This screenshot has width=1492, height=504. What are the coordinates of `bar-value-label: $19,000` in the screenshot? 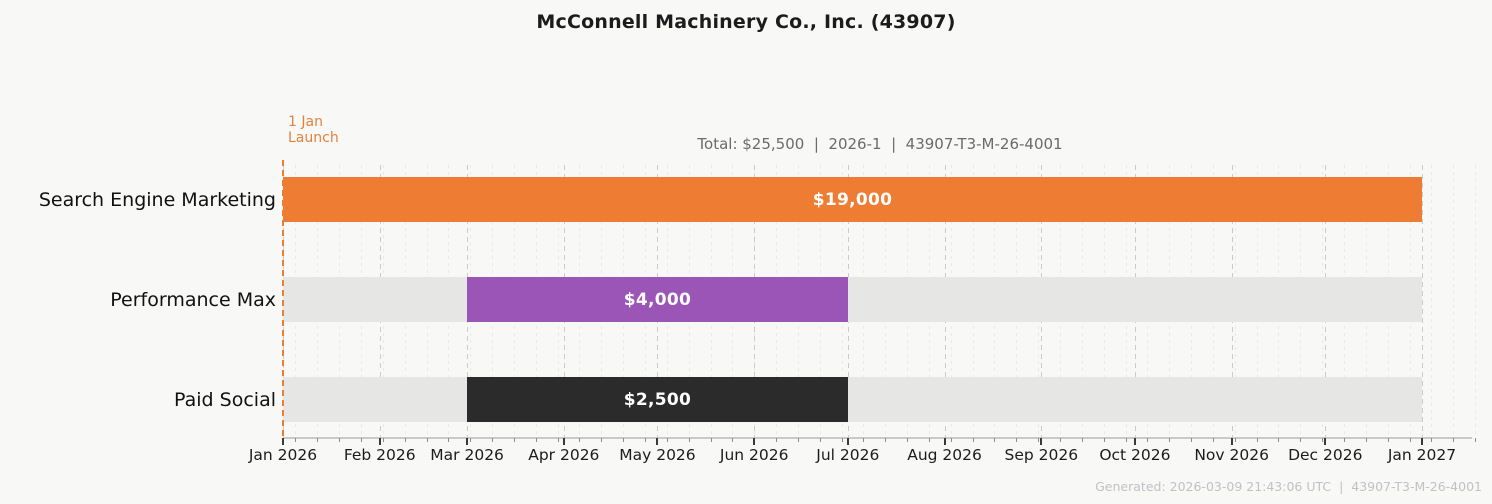 It's located at (852, 199).